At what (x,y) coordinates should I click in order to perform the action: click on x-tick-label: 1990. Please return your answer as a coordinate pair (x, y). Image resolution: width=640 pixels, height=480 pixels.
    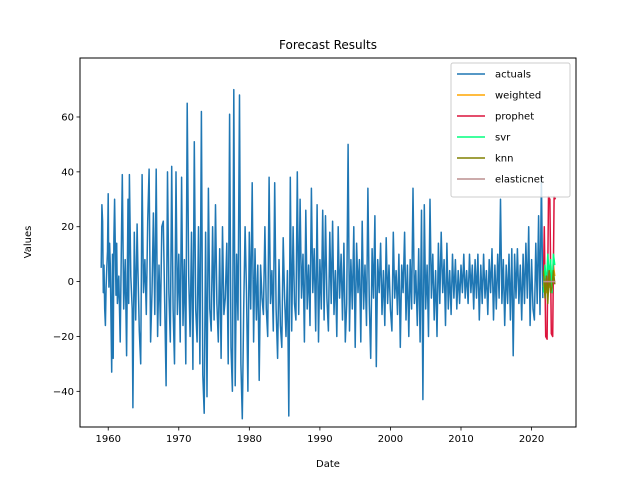
    Looking at the image, I should click on (319, 439).